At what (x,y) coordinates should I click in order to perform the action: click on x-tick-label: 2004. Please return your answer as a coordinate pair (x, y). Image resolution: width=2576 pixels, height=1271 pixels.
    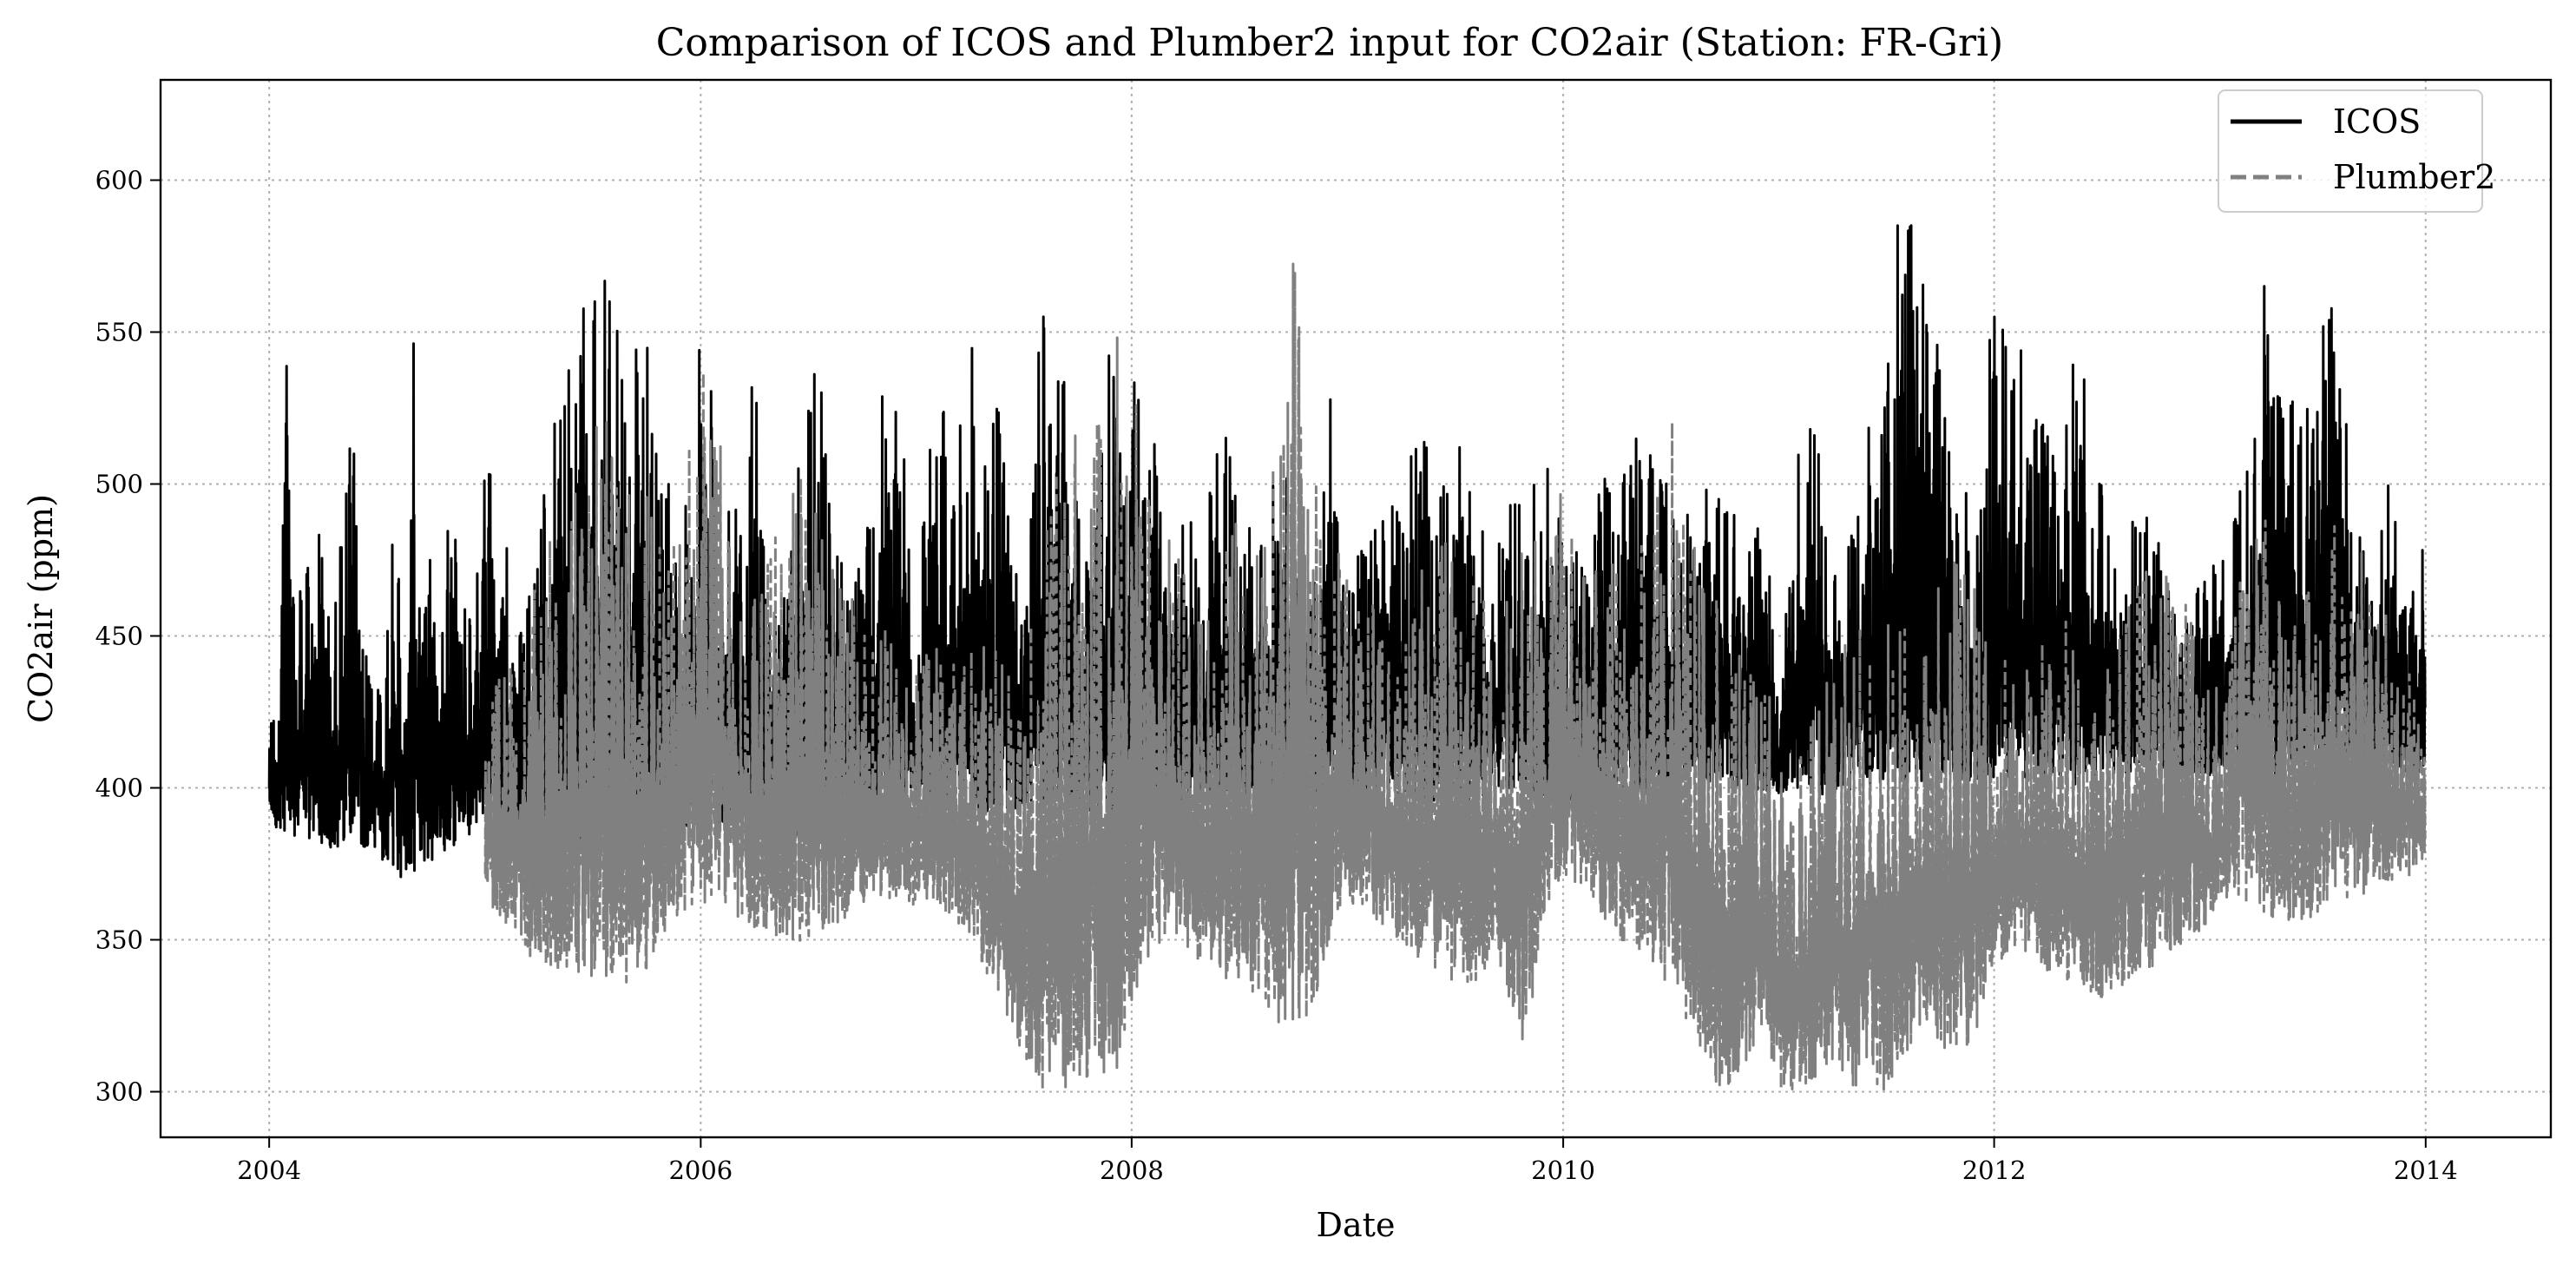
    Looking at the image, I should click on (269, 1170).